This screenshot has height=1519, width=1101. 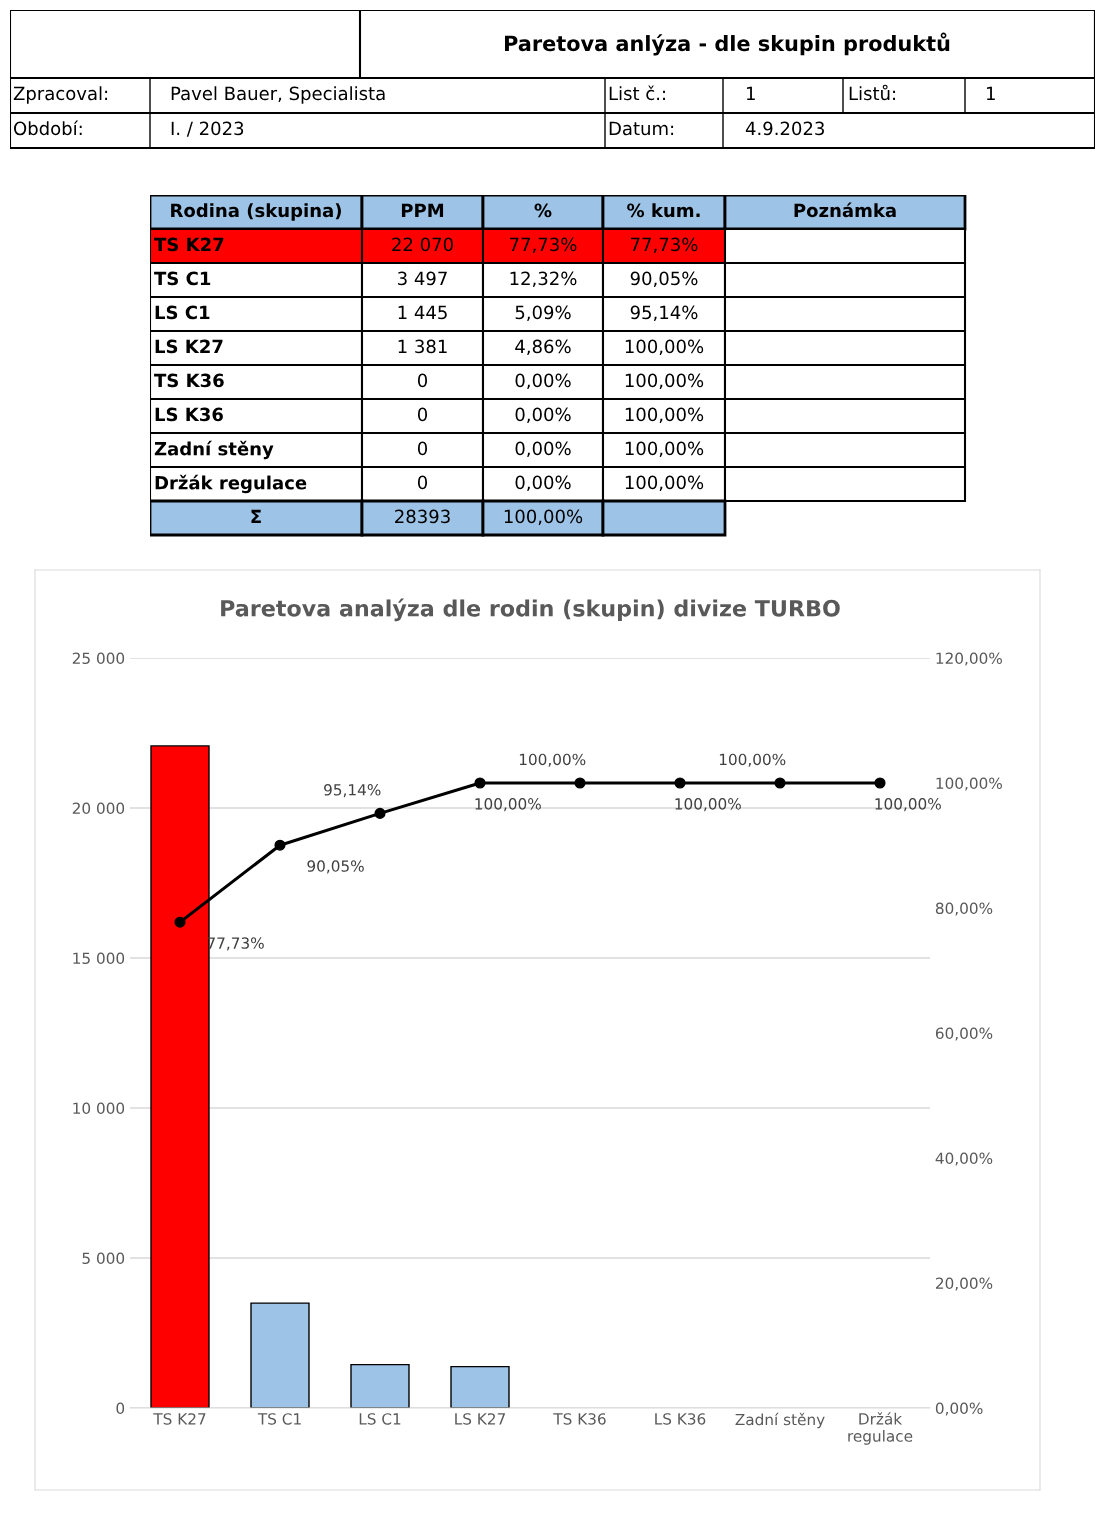 I want to click on text: Σ, so click(x=256, y=516).